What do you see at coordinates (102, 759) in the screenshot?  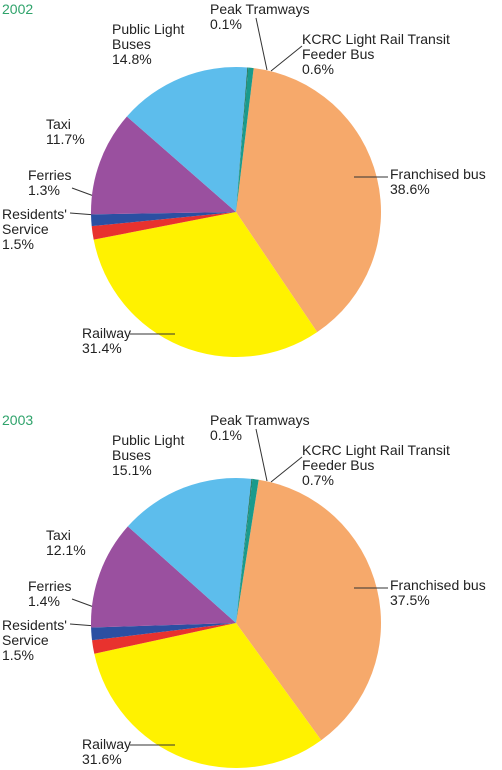 I see `value-label: 31.6%` at bounding box center [102, 759].